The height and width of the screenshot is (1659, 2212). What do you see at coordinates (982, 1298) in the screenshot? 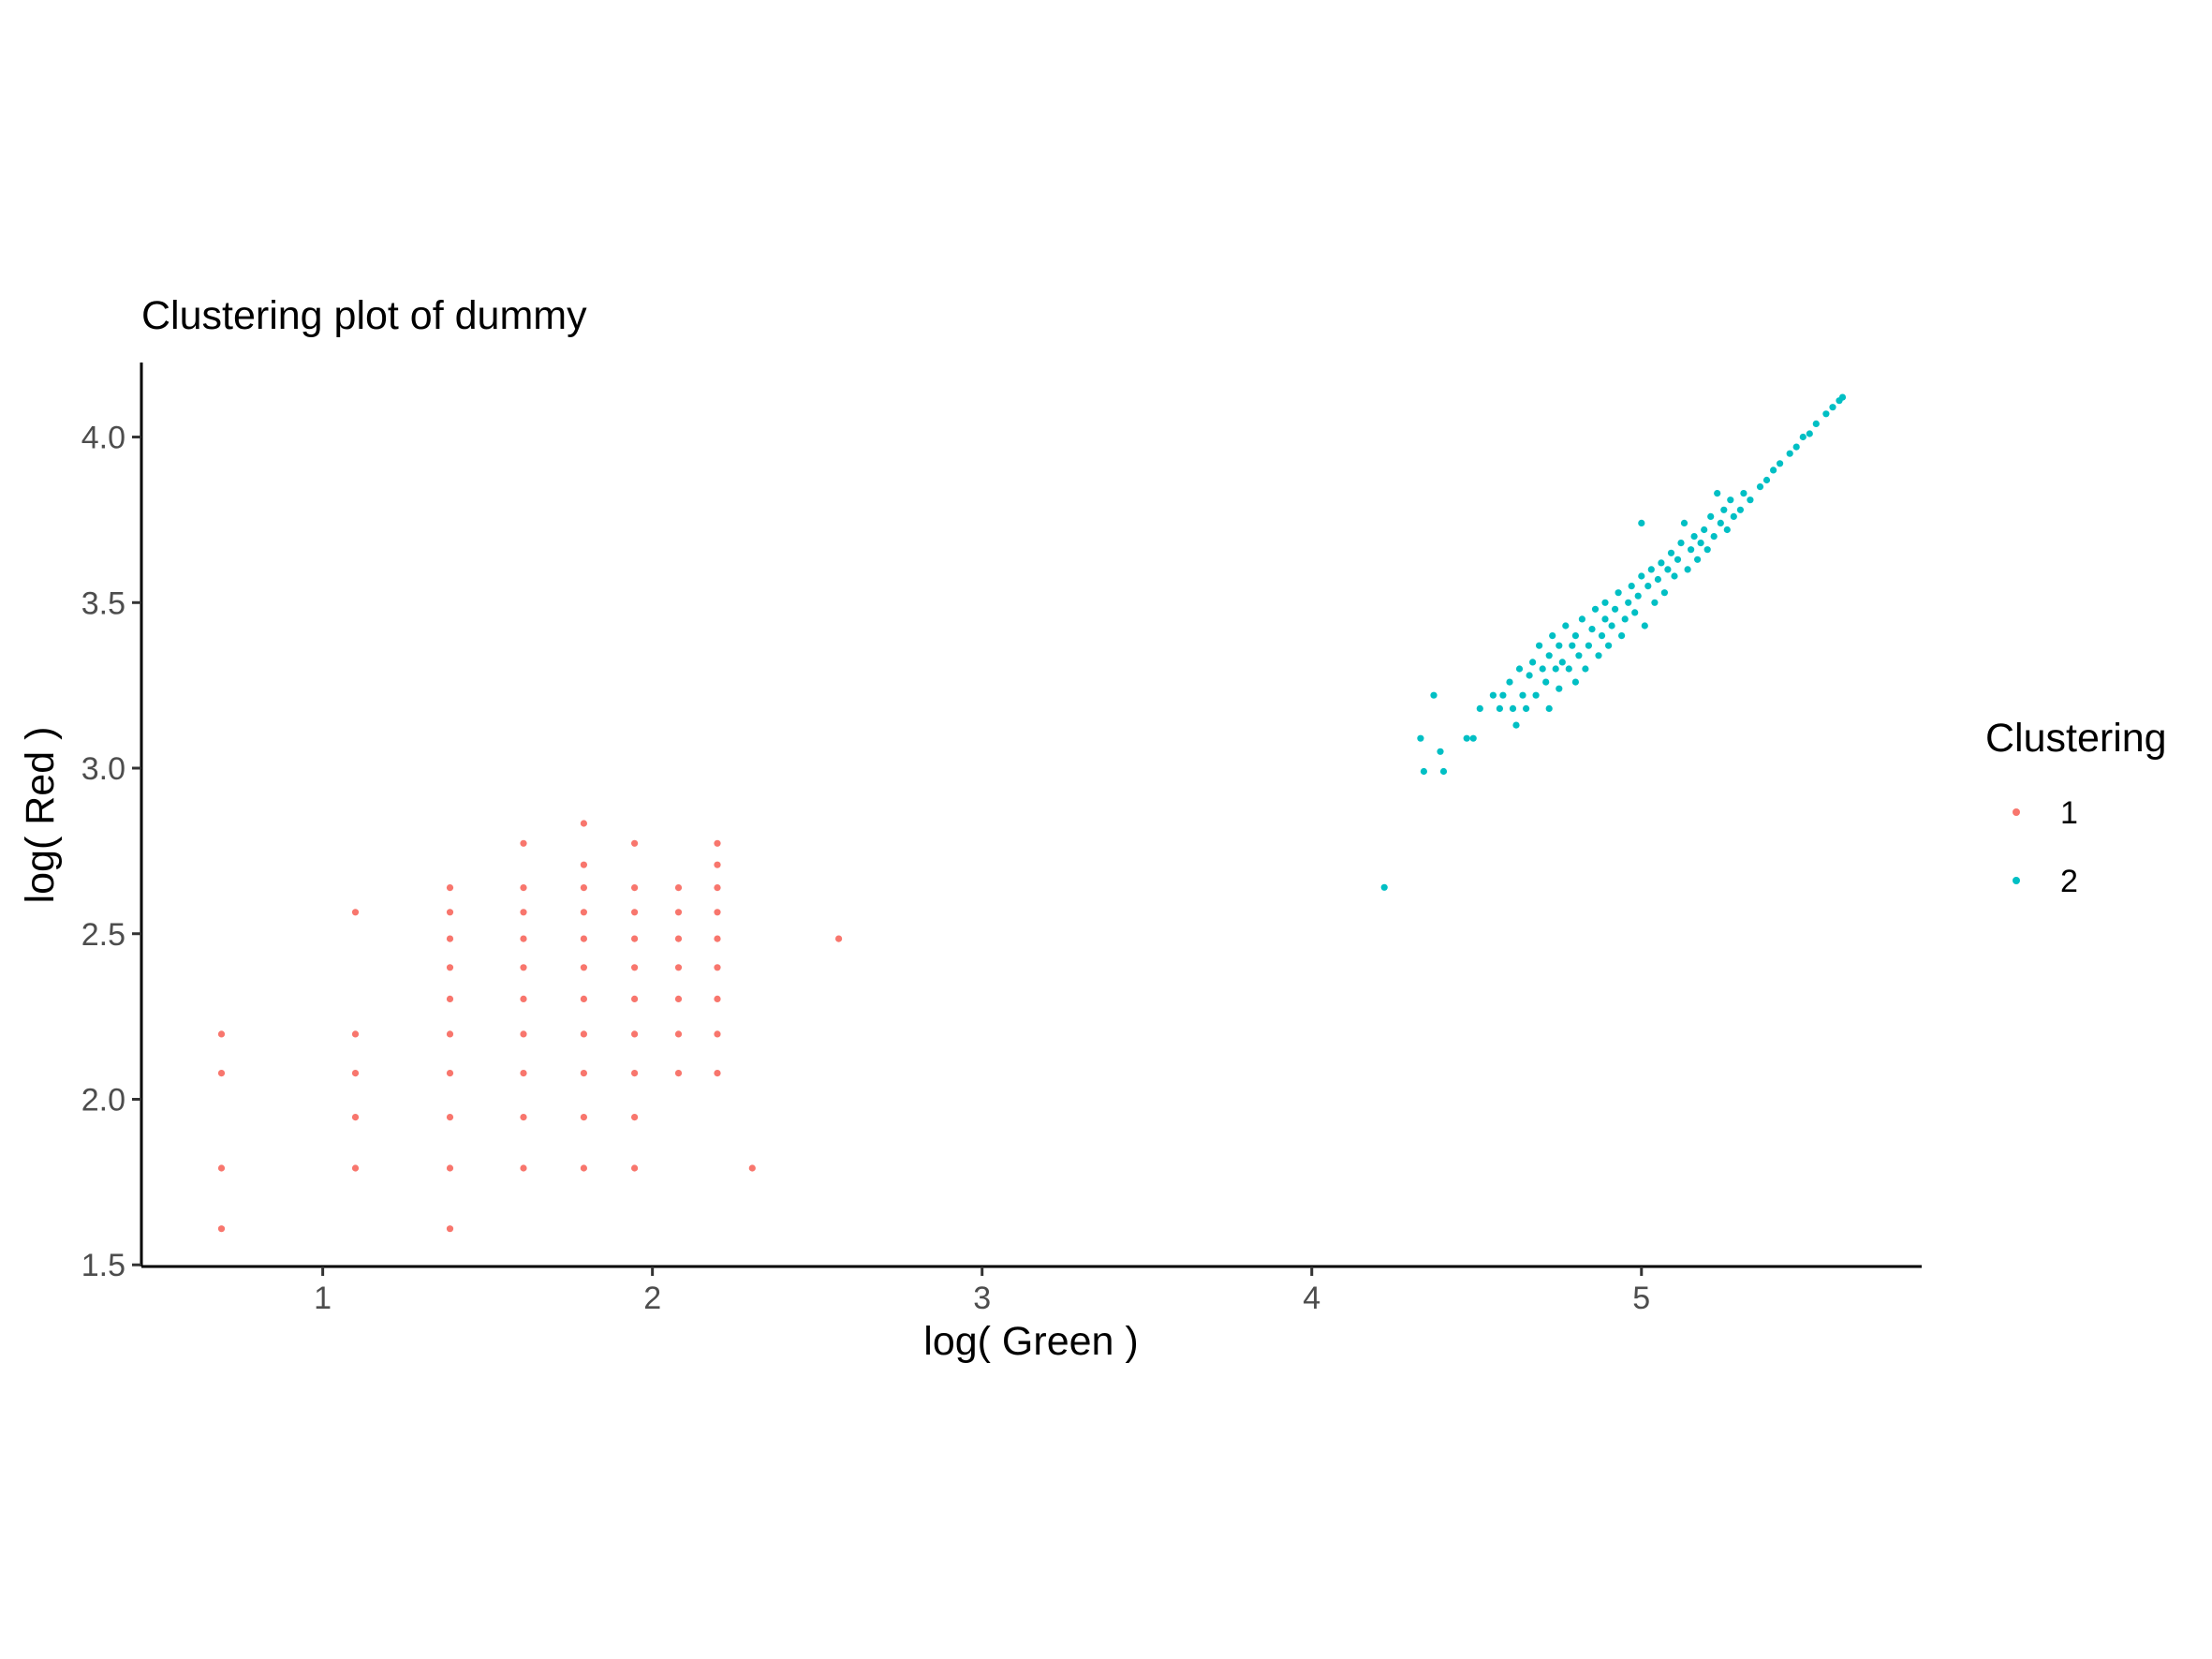
I see `x-tick-label: 3` at bounding box center [982, 1298].